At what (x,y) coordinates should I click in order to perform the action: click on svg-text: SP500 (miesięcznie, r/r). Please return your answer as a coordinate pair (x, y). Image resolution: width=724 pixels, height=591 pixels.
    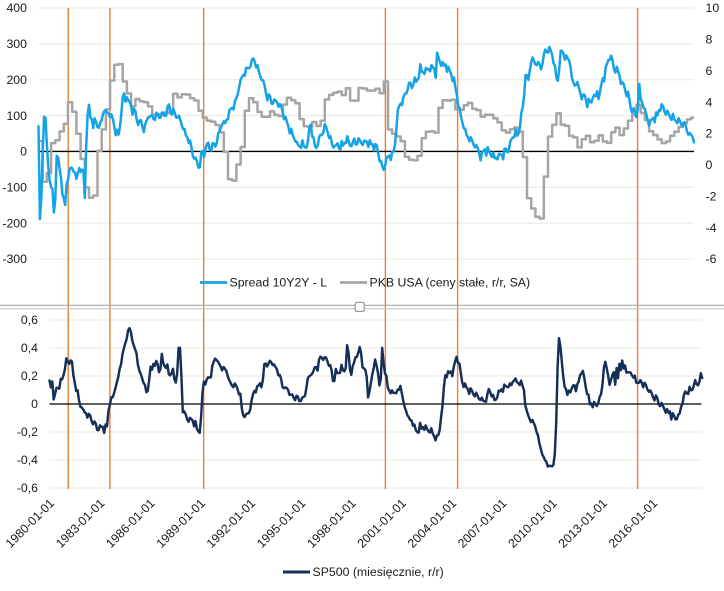
    Looking at the image, I should click on (378, 572).